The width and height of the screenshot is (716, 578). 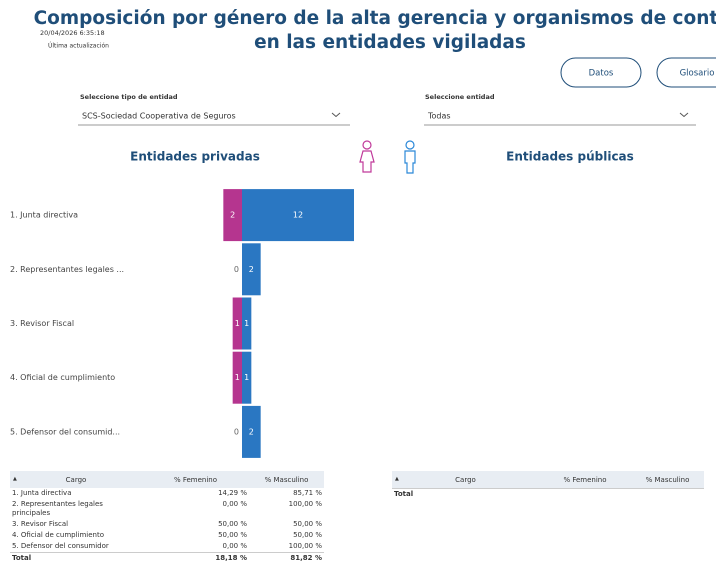 What do you see at coordinates (72, 33) in the screenshot?
I see `timestamp: 20/04/2026 6:35:18` at bounding box center [72, 33].